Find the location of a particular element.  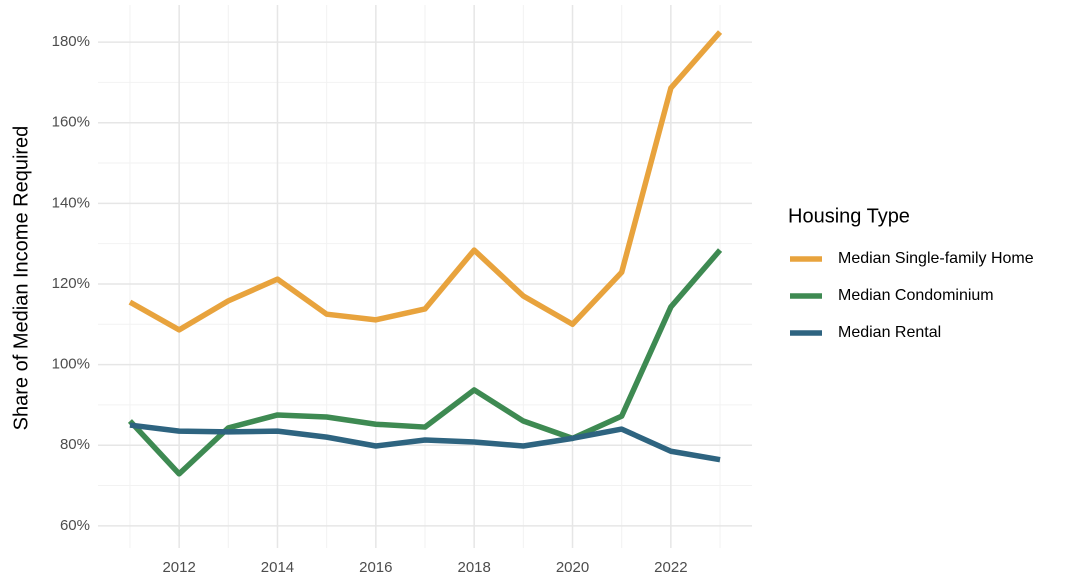

y-tick-label: 140% is located at coordinates (71, 202).